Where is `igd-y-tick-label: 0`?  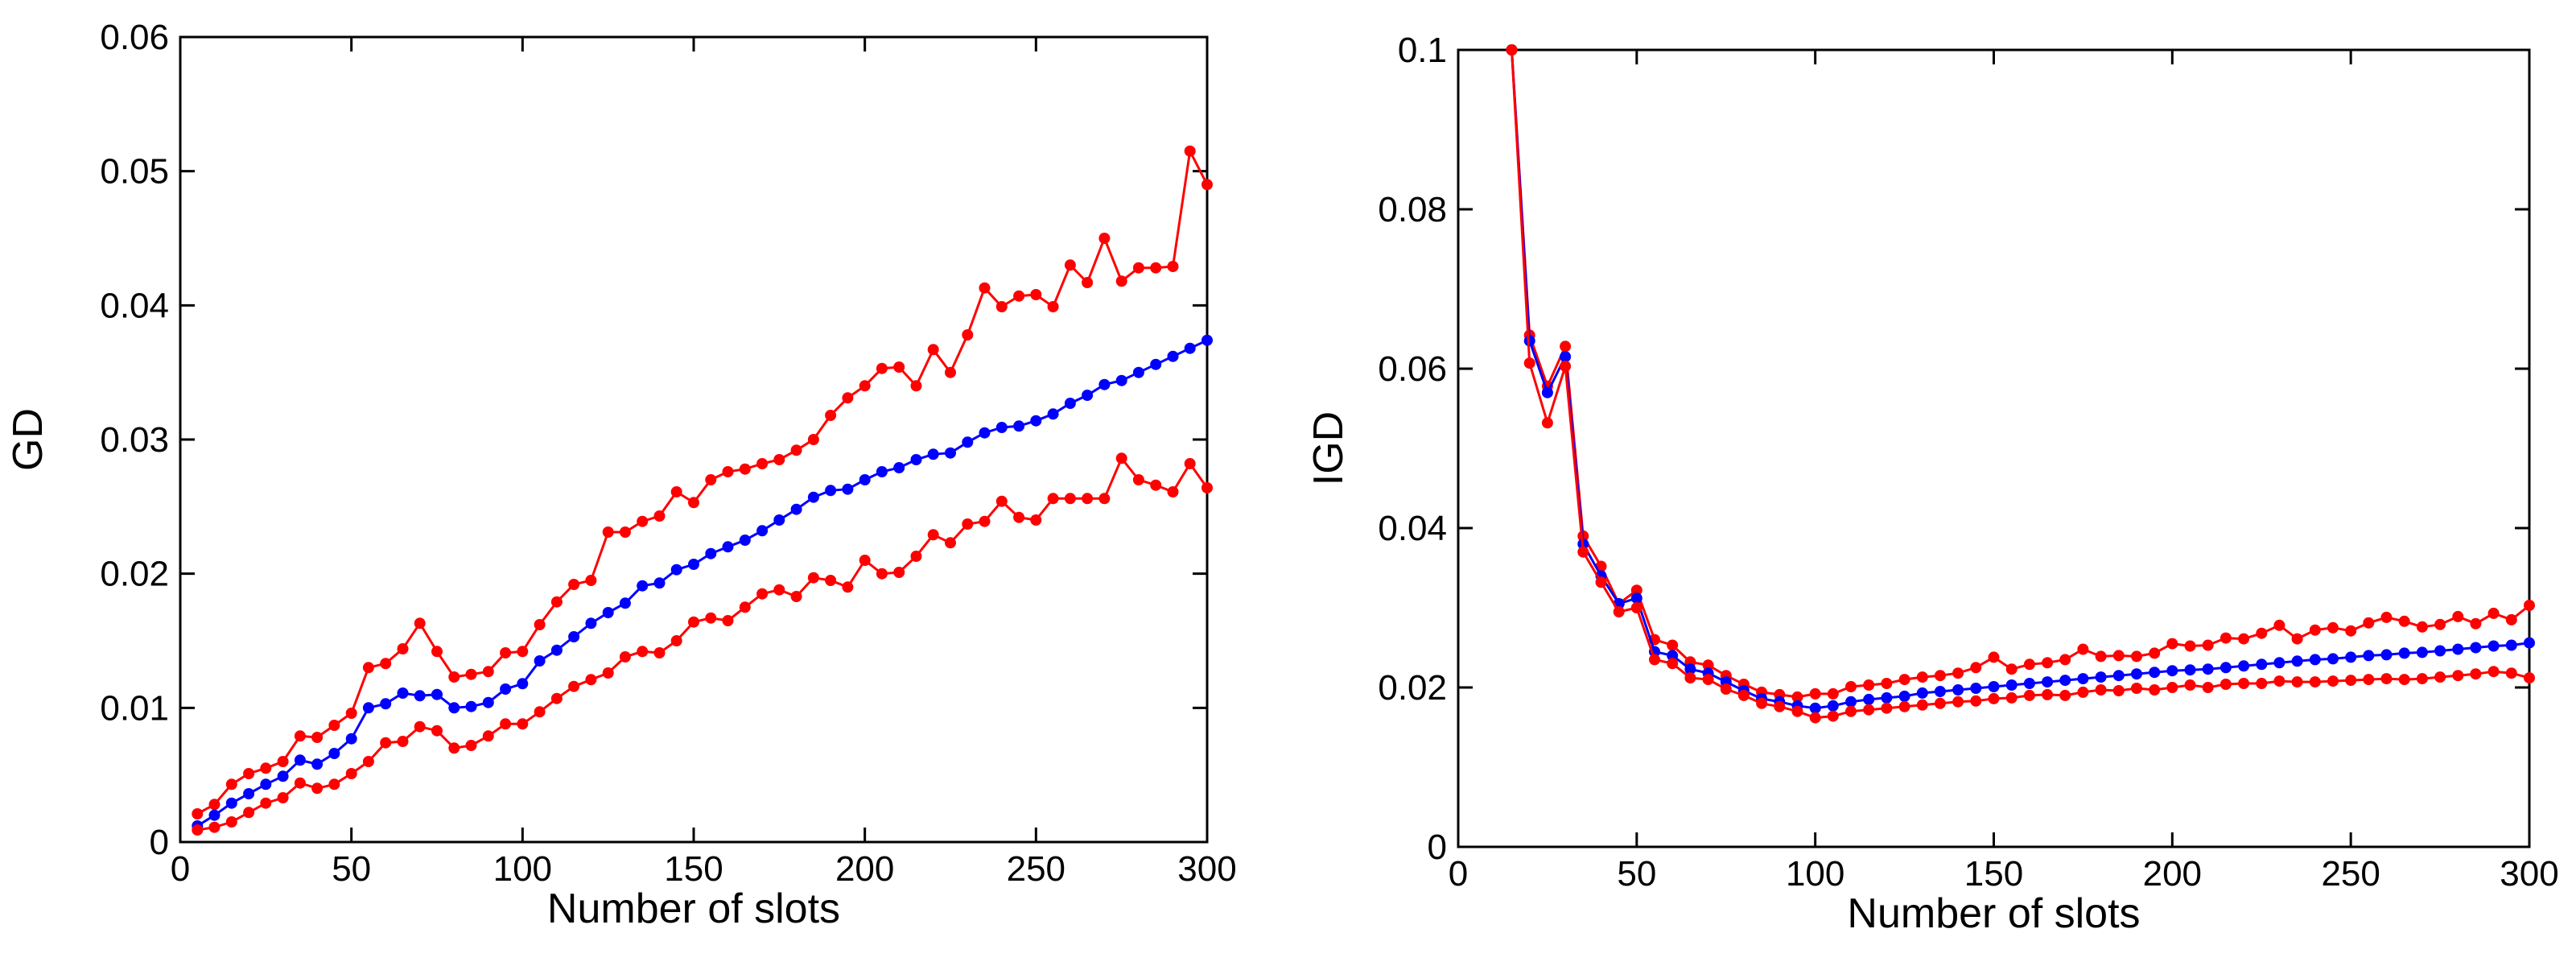 igd-y-tick-label: 0 is located at coordinates (1437, 847).